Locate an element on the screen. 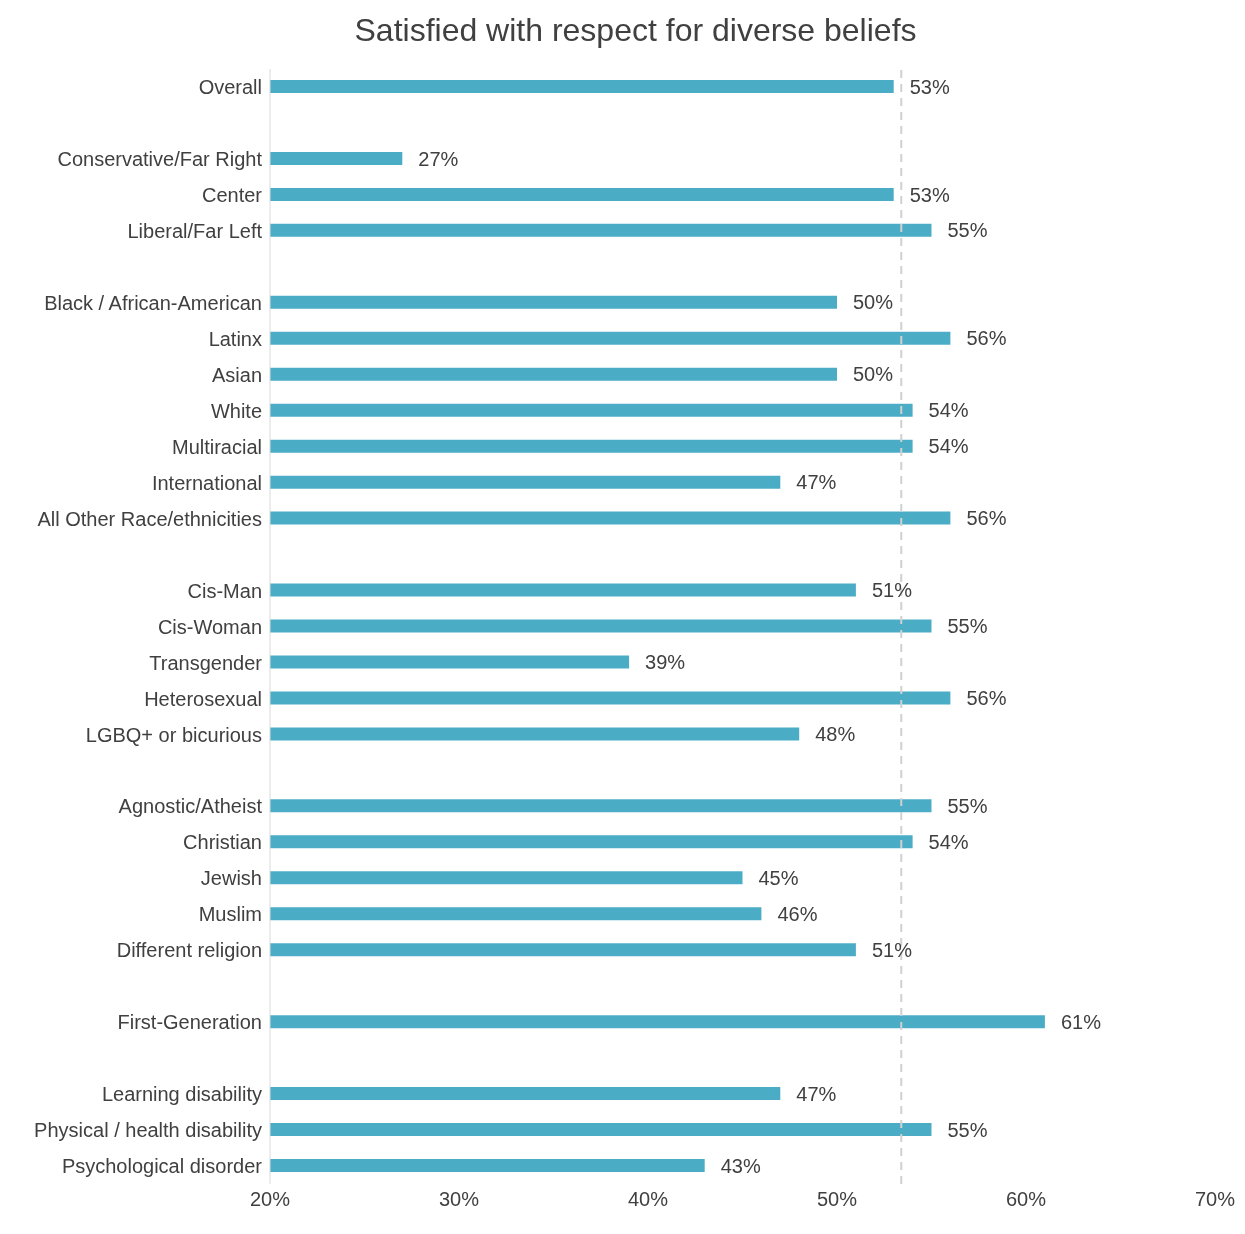 The image size is (1245, 1234). y-tick-label: Learning disability is located at coordinates (181, 1094).